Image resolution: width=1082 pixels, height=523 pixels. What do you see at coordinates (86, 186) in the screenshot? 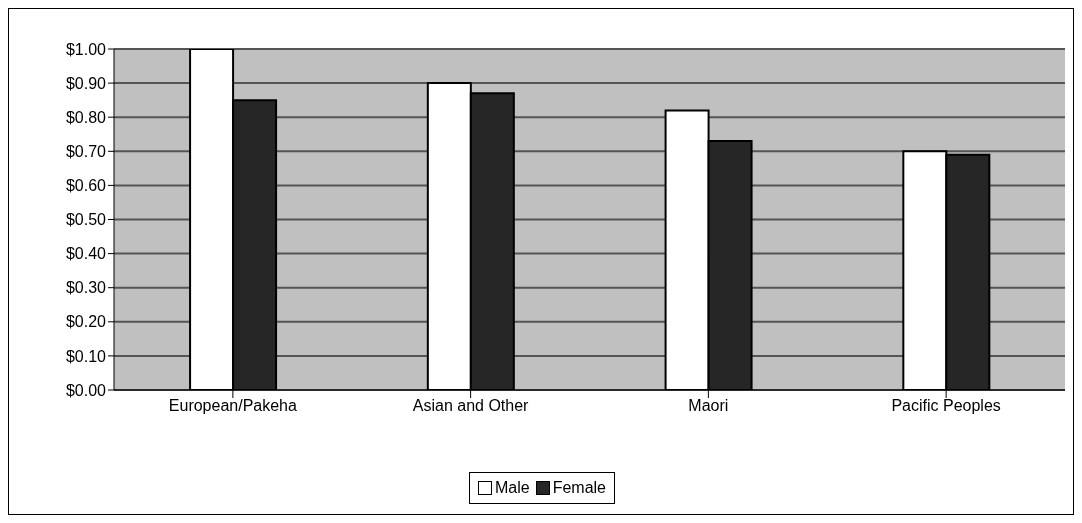
I see `y-tick-label: $0.60` at bounding box center [86, 186].